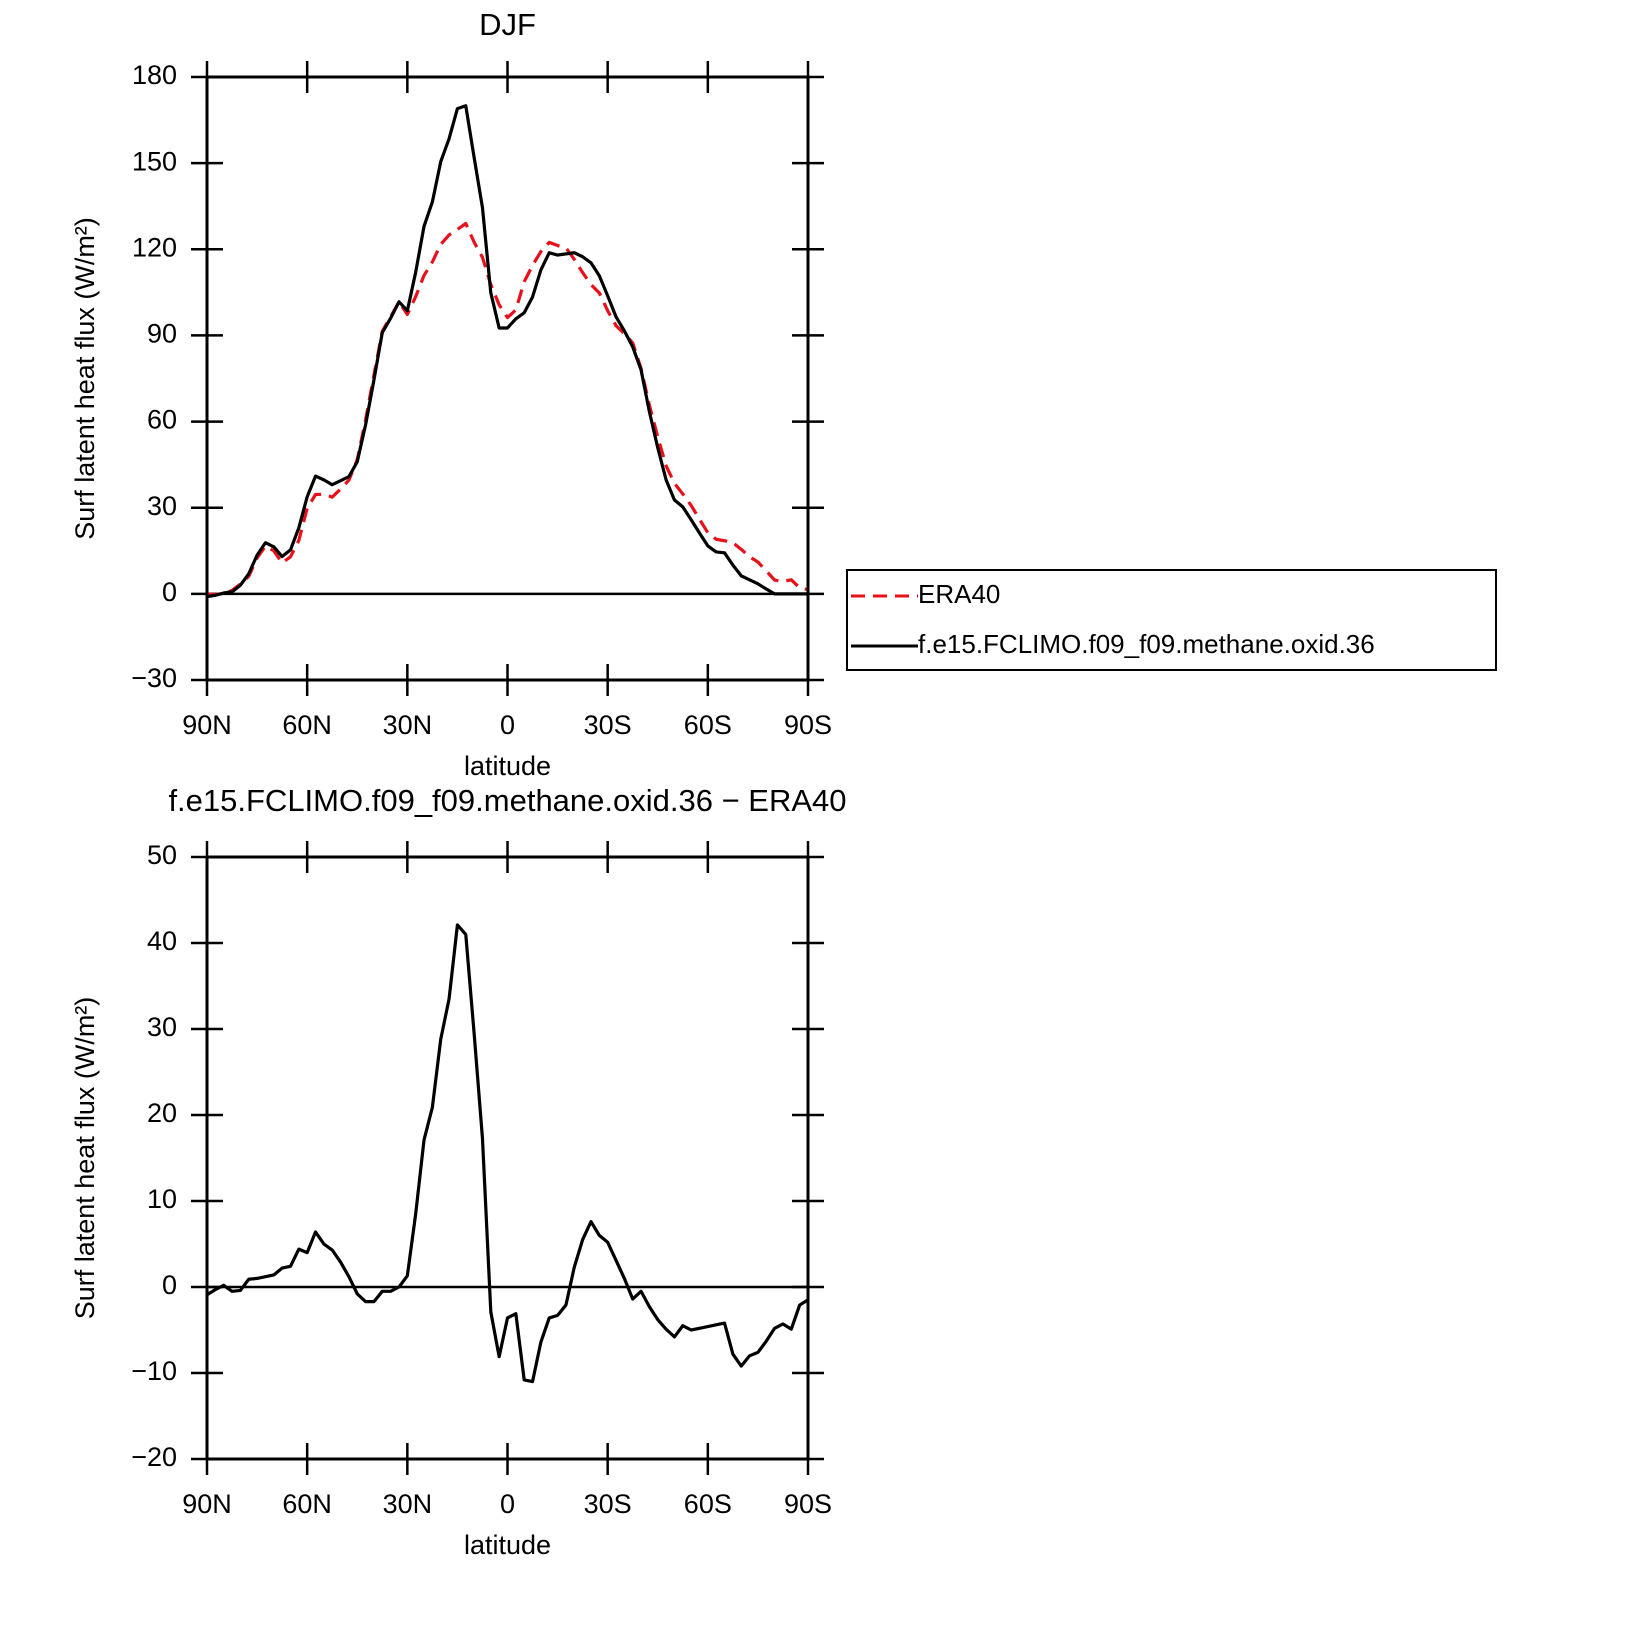 The width and height of the screenshot is (1633, 1635). Describe the element at coordinates (162, 941) in the screenshot. I see `y-tick-label: 40` at that location.